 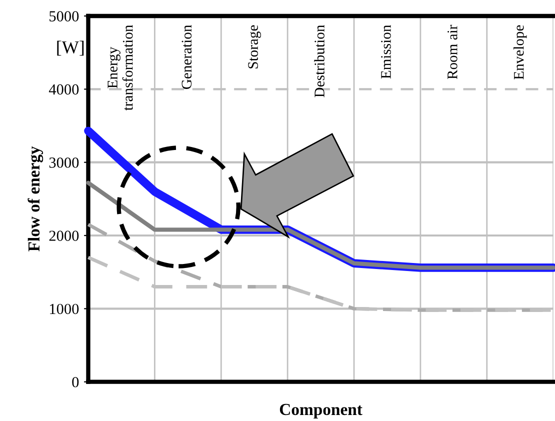 I want to click on annotation: Destribution, so click(x=319, y=61).